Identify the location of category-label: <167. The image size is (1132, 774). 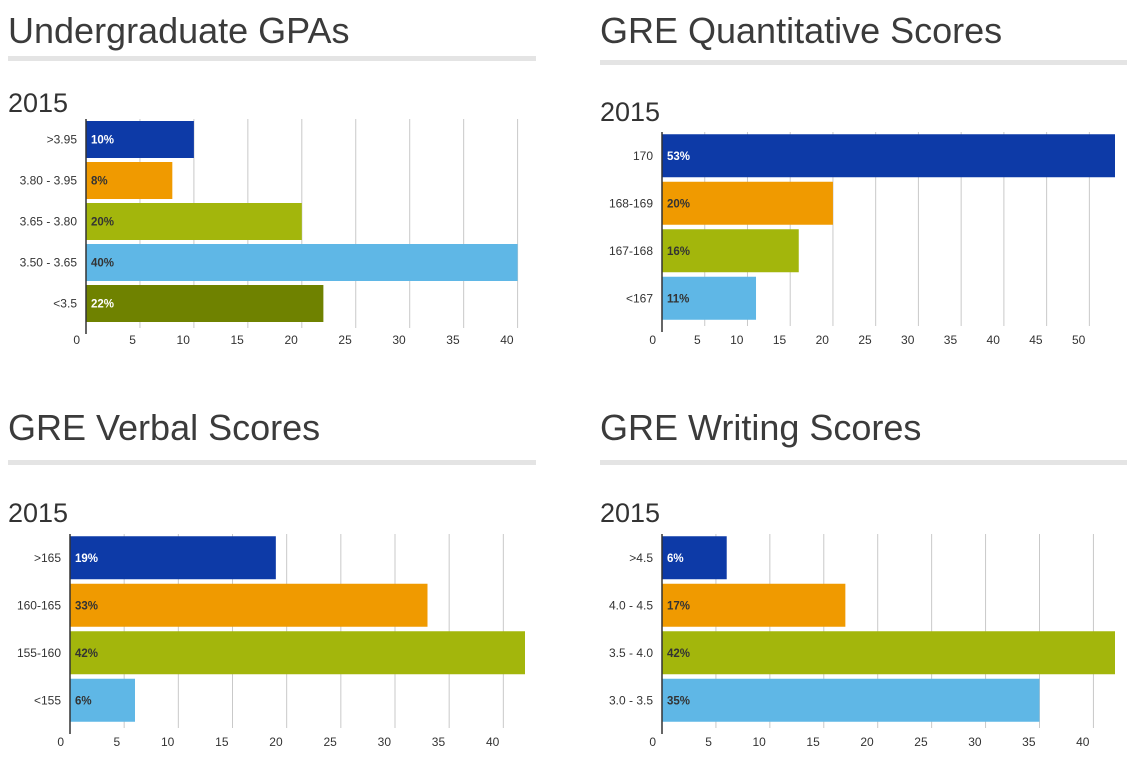
(639, 298).